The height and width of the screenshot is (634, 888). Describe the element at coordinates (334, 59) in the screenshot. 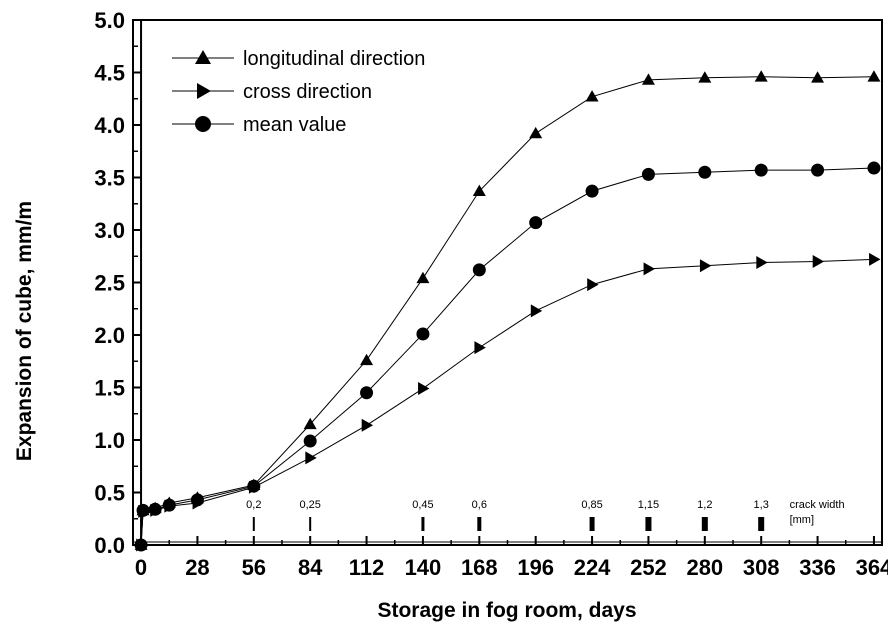

I see `legend-label: longitudinal direction` at that location.